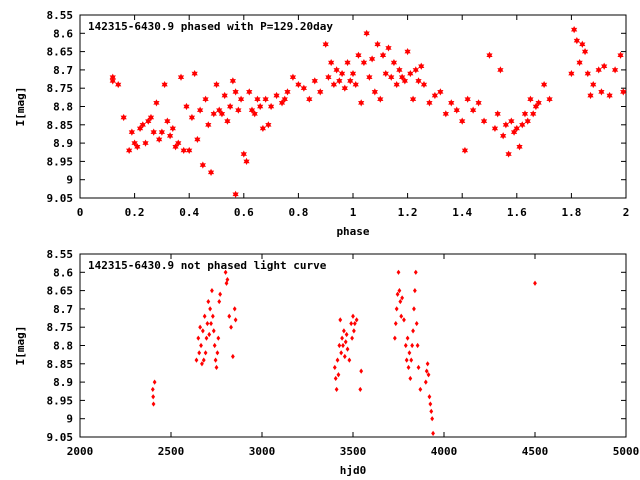 This screenshot has width=640, height=480. Describe the element at coordinates (353, 212) in the screenshot. I see `x-tick-label: 1` at that location.